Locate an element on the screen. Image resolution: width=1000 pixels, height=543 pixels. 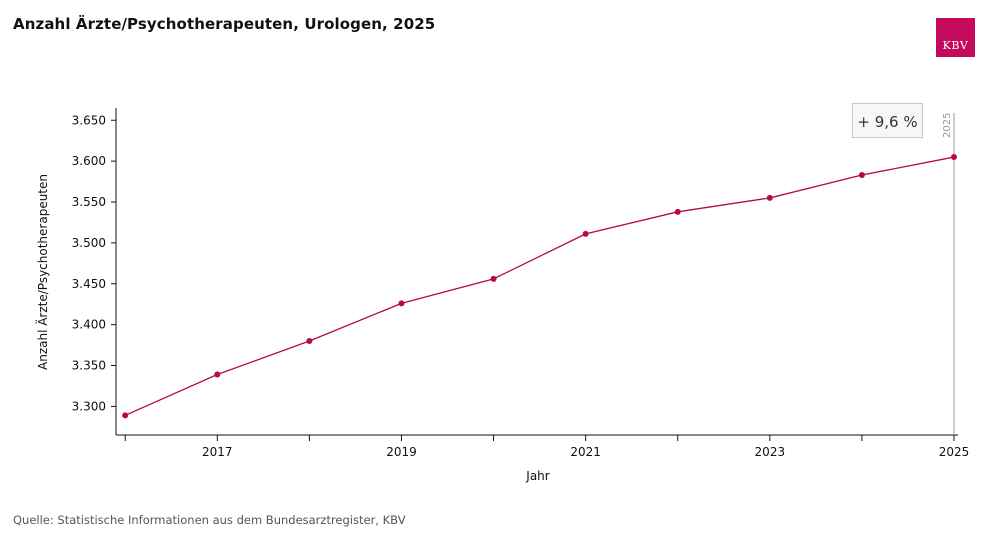
y-tick-label: 3.550 is located at coordinates (89, 202).